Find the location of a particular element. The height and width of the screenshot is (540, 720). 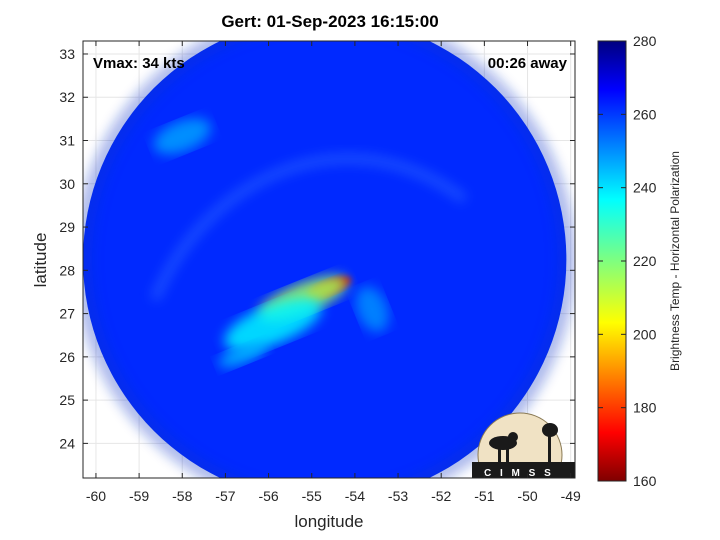

vmax-annotation: Vmax: 34 kts is located at coordinates (139, 63).